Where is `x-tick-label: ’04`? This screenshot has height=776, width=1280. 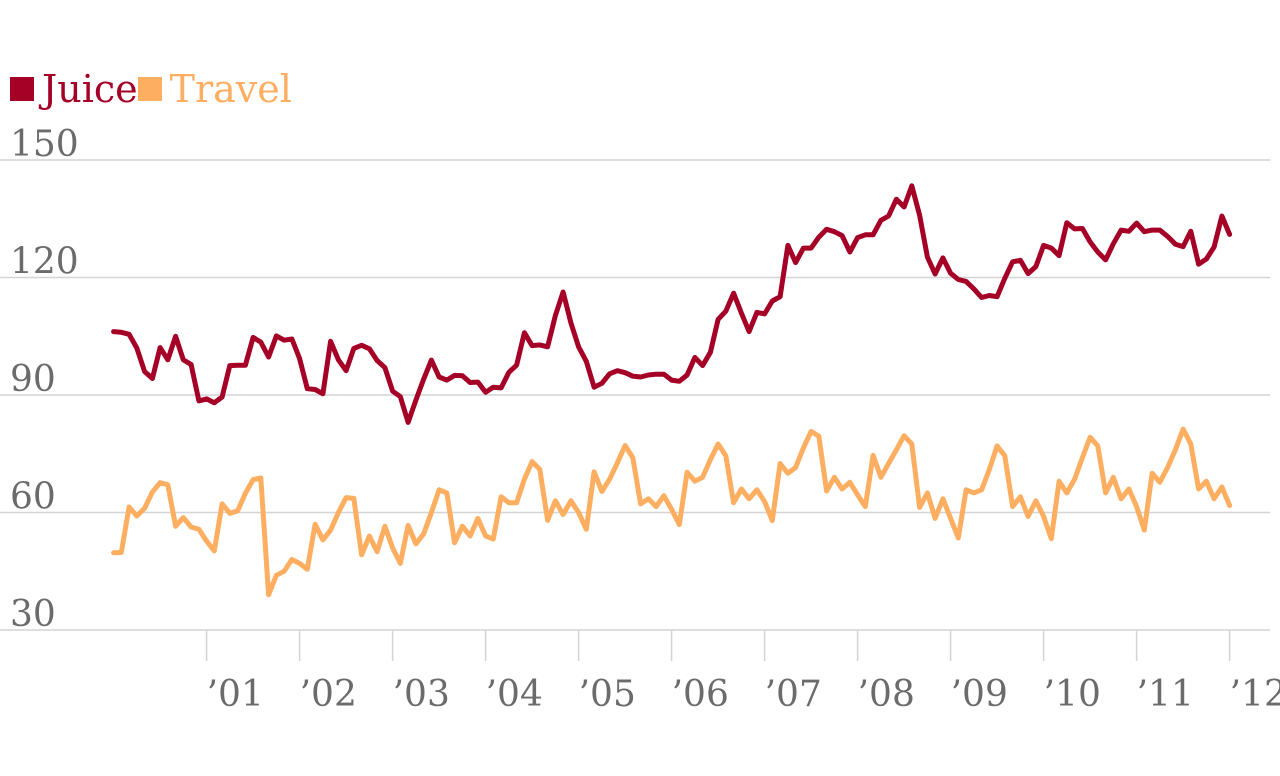
x-tick-label: ’04 is located at coordinates (514, 694).